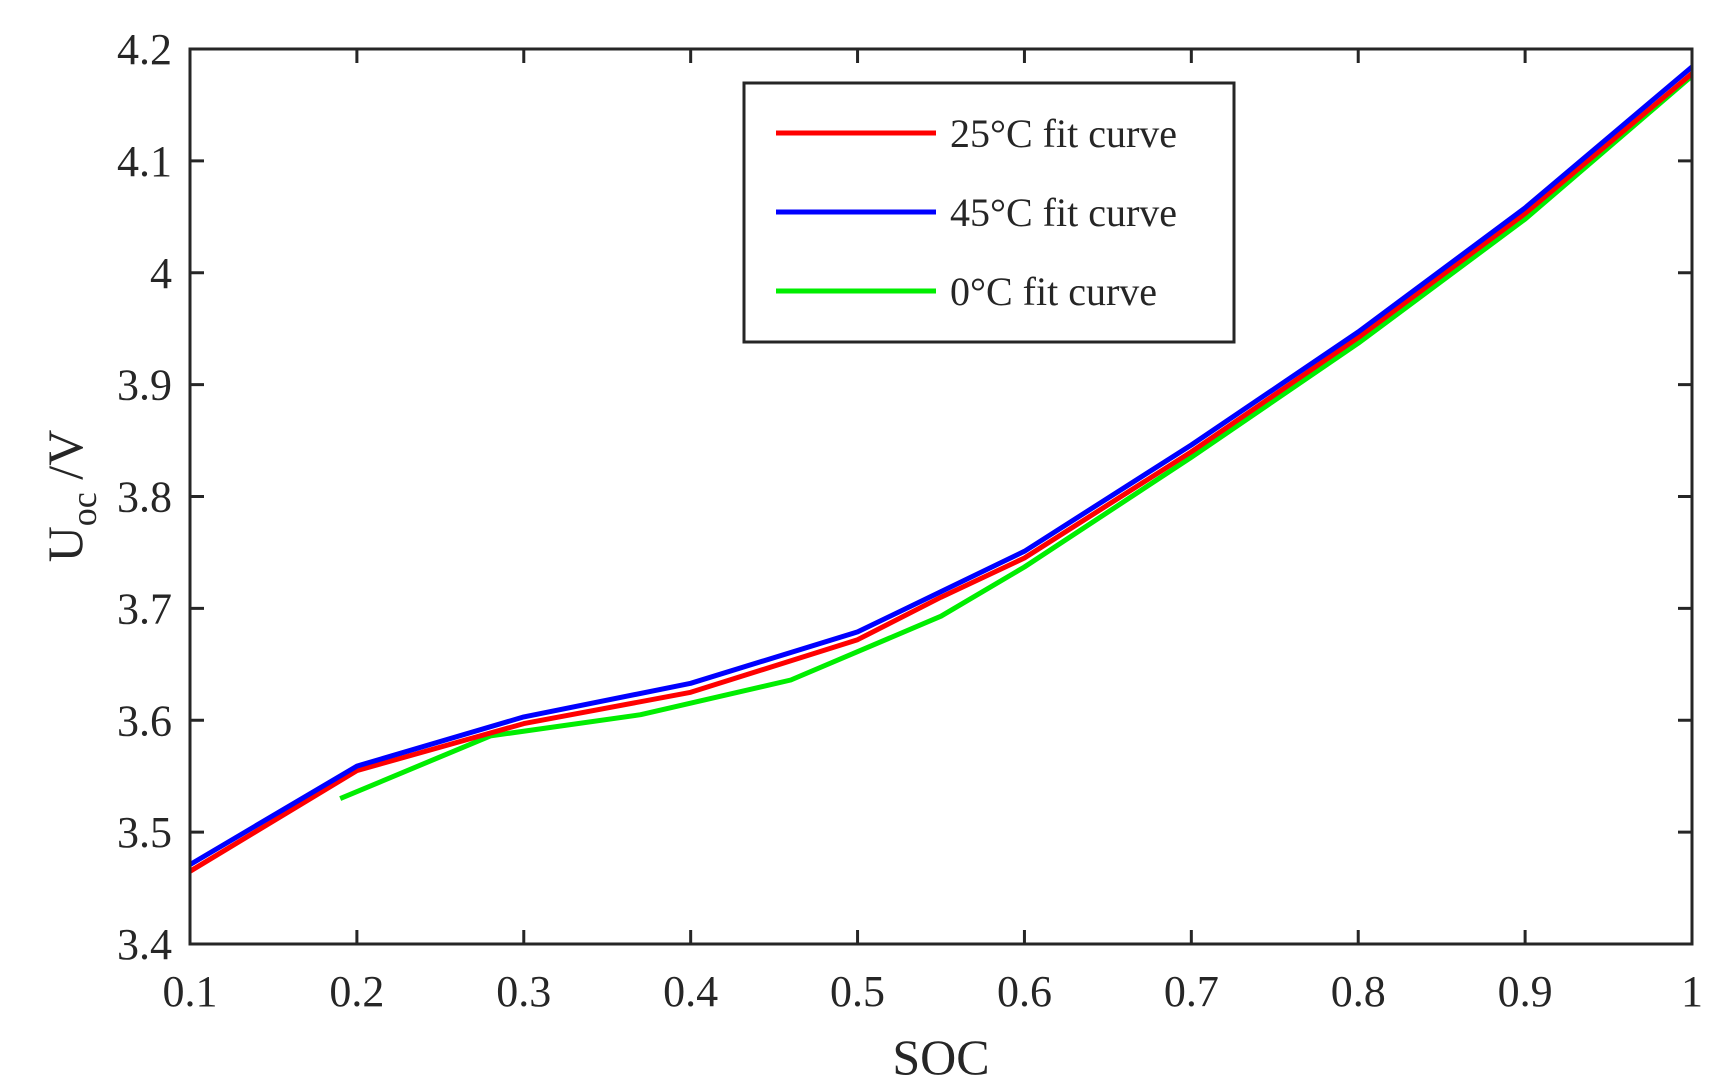 The width and height of the screenshot is (1726, 1082). Describe the element at coordinates (690, 991) in the screenshot. I see `x-tick-label: 0.4` at that location.